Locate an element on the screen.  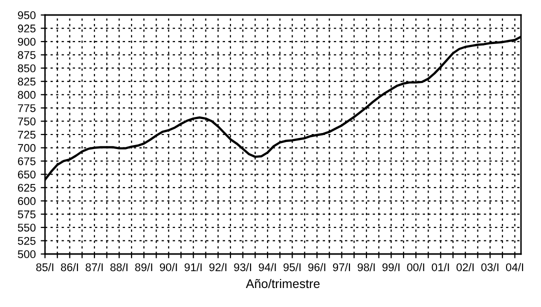
y-tick-label: 500 is located at coordinates (27, 254).